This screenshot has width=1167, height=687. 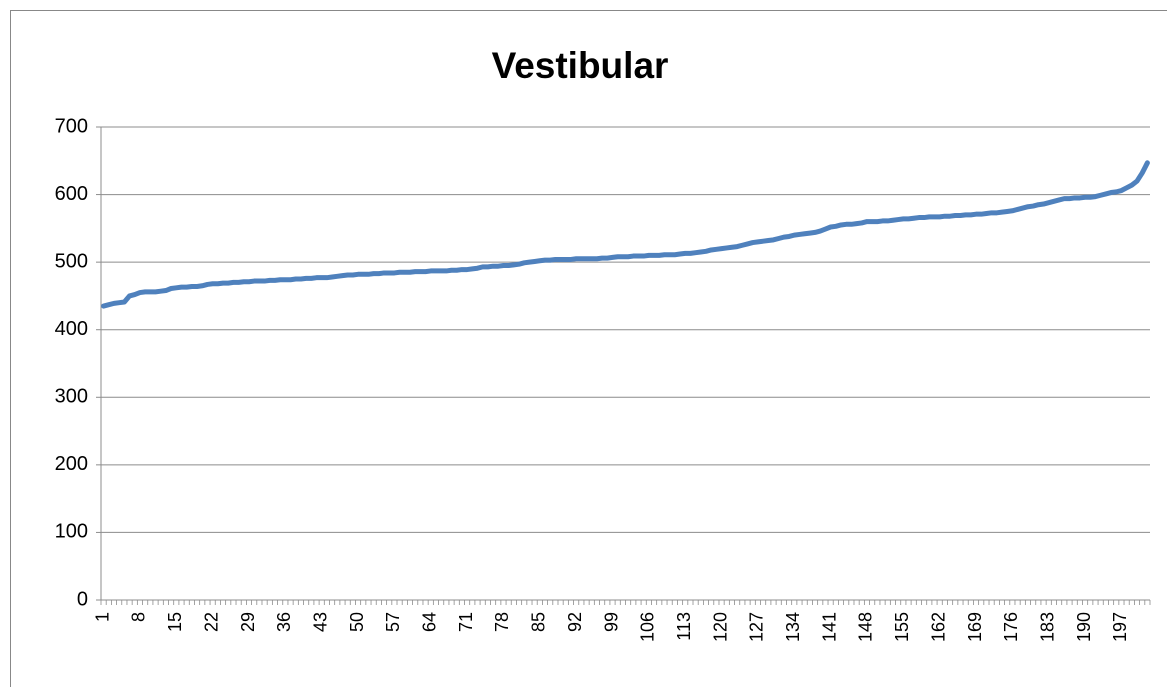 I want to click on x-tick-label: 22, so click(x=211, y=622).